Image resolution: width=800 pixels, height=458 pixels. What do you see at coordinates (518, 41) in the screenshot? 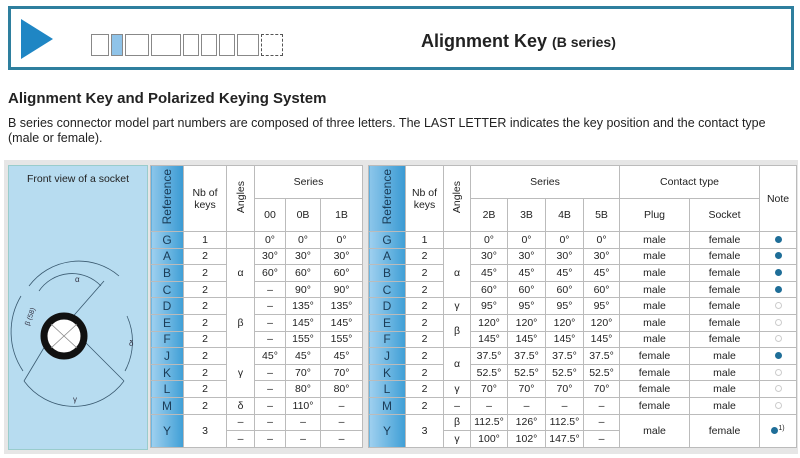
I see `page-title: Alignment Key (B series)` at bounding box center [518, 41].